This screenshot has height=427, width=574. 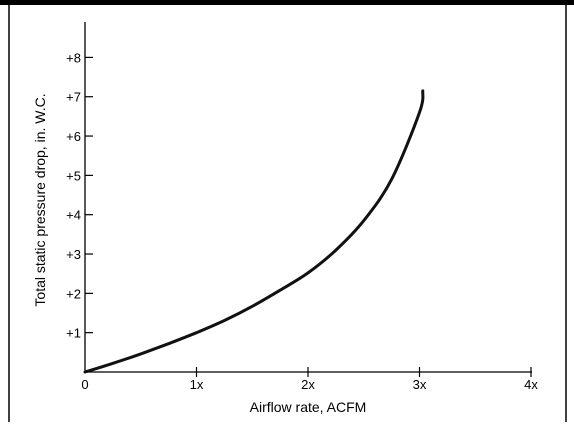 What do you see at coordinates (40, 199) in the screenshot?
I see `y-axis-title: Total static pressure drop, in. W.C.` at bounding box center [40, 199].